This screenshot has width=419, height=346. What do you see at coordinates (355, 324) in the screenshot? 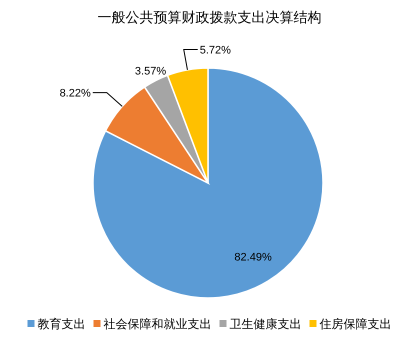
I see `legend-label: 住房保障支出` at bounding box center [355, 324].